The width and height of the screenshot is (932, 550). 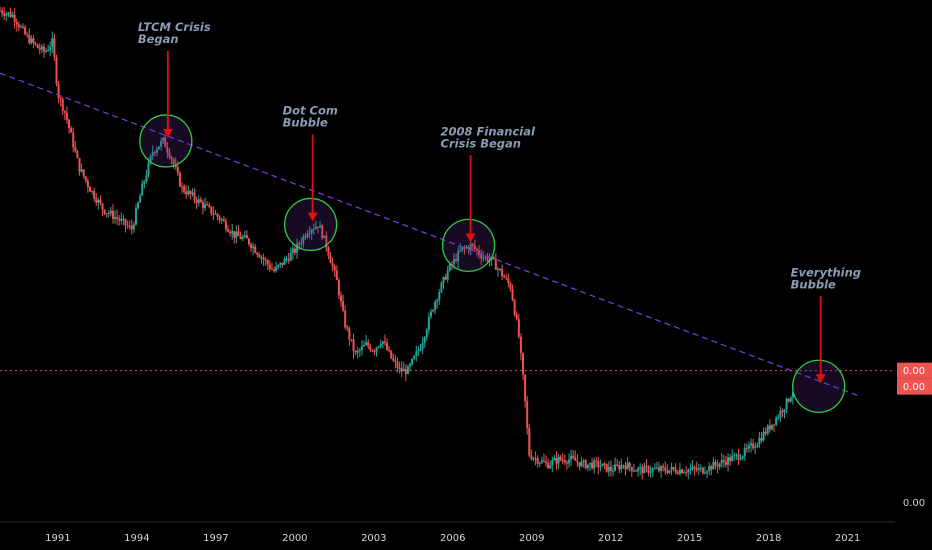 I want to click on x-tick-label: 1994, so click(x=136, y=538).